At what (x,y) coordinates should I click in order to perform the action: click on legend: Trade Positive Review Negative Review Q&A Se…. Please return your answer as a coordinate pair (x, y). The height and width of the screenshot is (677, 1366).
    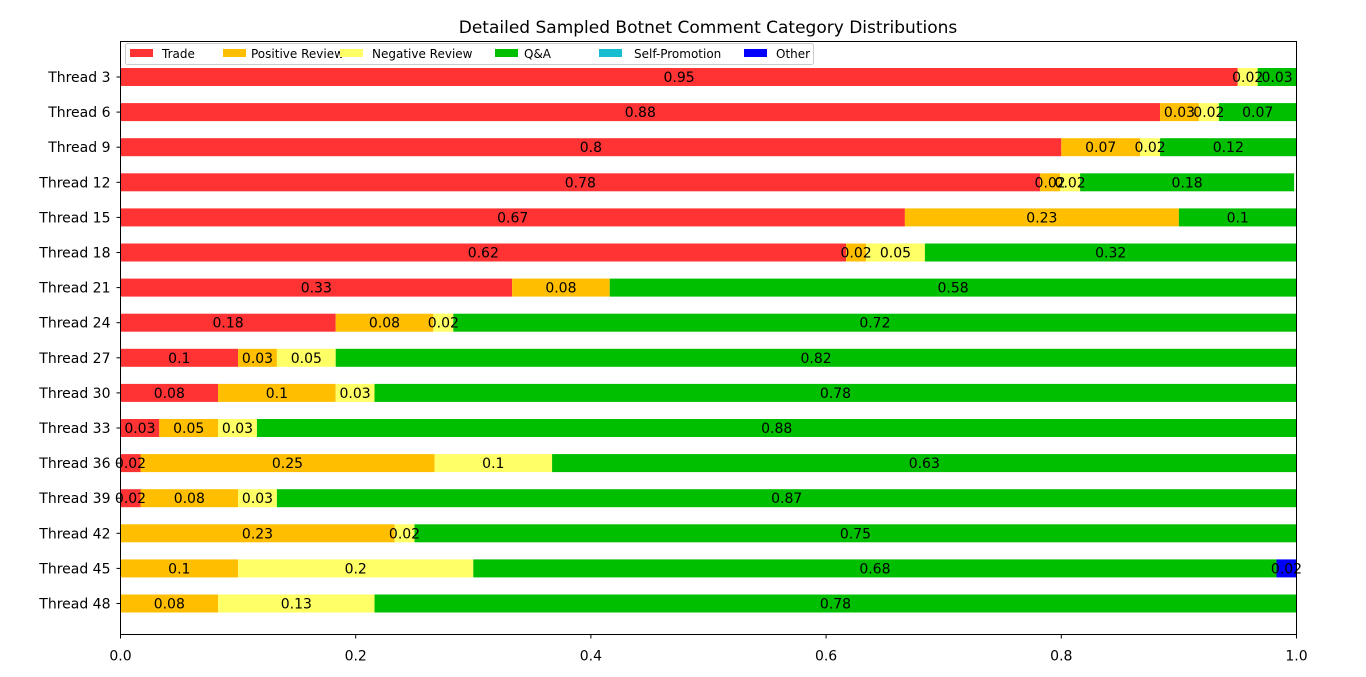
    Looking at the image, I should click on (469, 54).